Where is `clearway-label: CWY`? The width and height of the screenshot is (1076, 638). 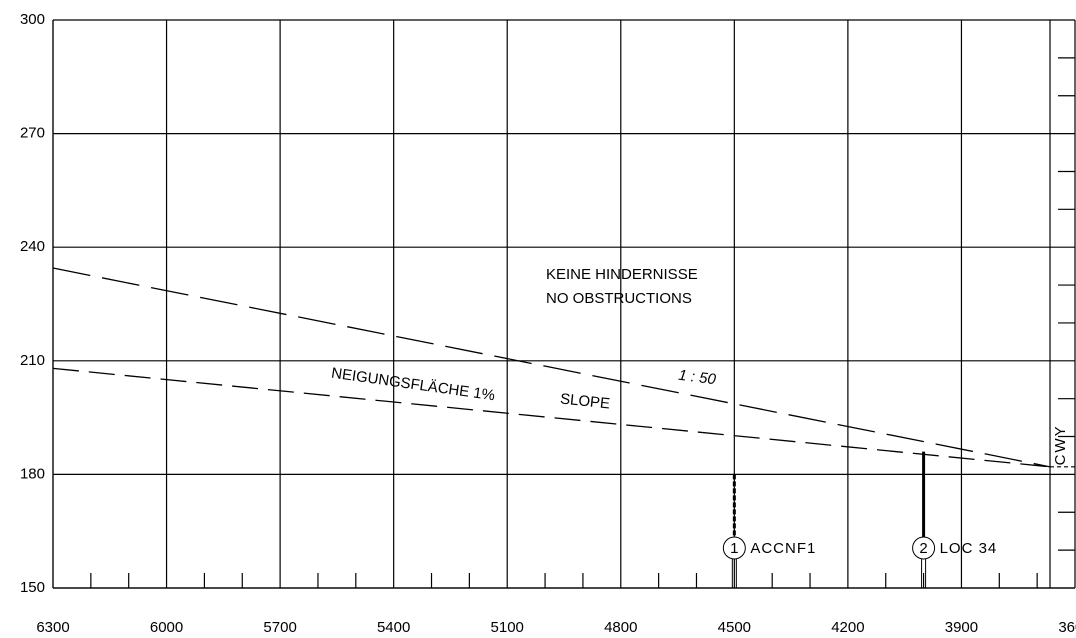 clearway-label: CWY is located at coordinates (1060, 444).